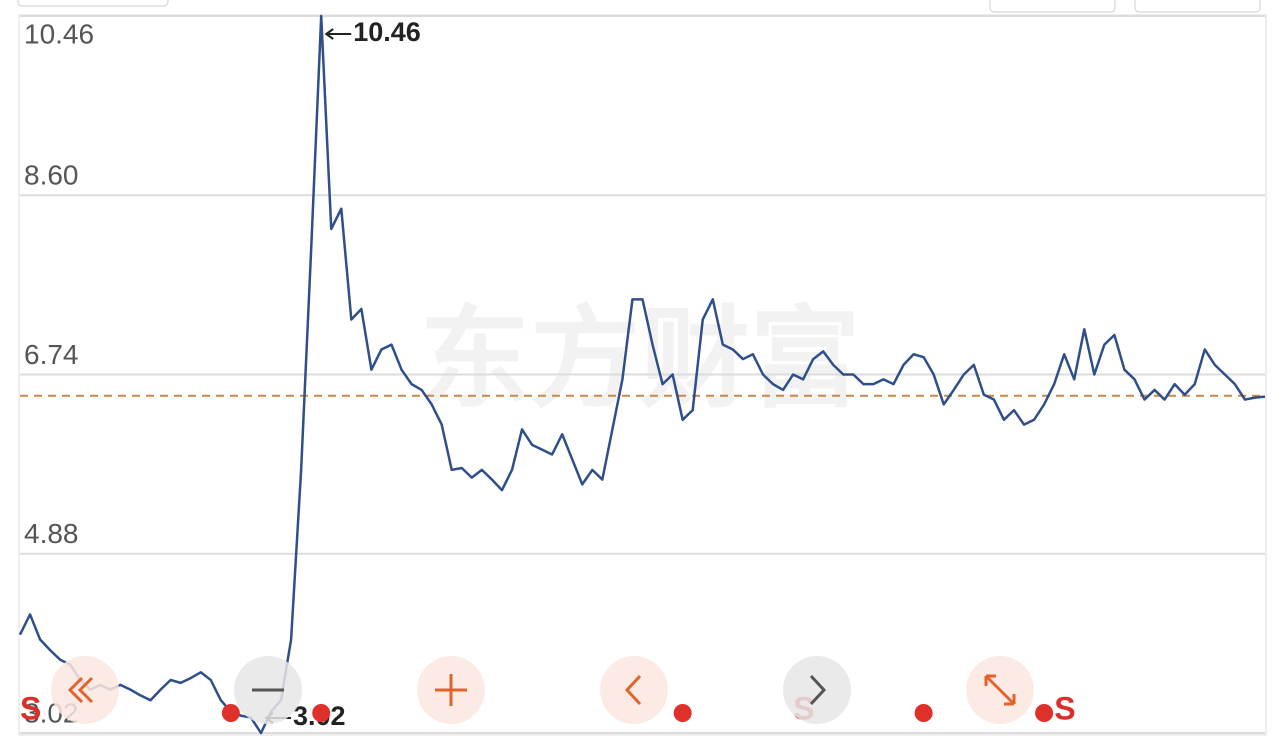 The width and height of the screenshot is (1284, 743). What do you see at coordinates (338, 34) in the screenshot?
I see `annotation-arrow` at bounding box center [338, 34].